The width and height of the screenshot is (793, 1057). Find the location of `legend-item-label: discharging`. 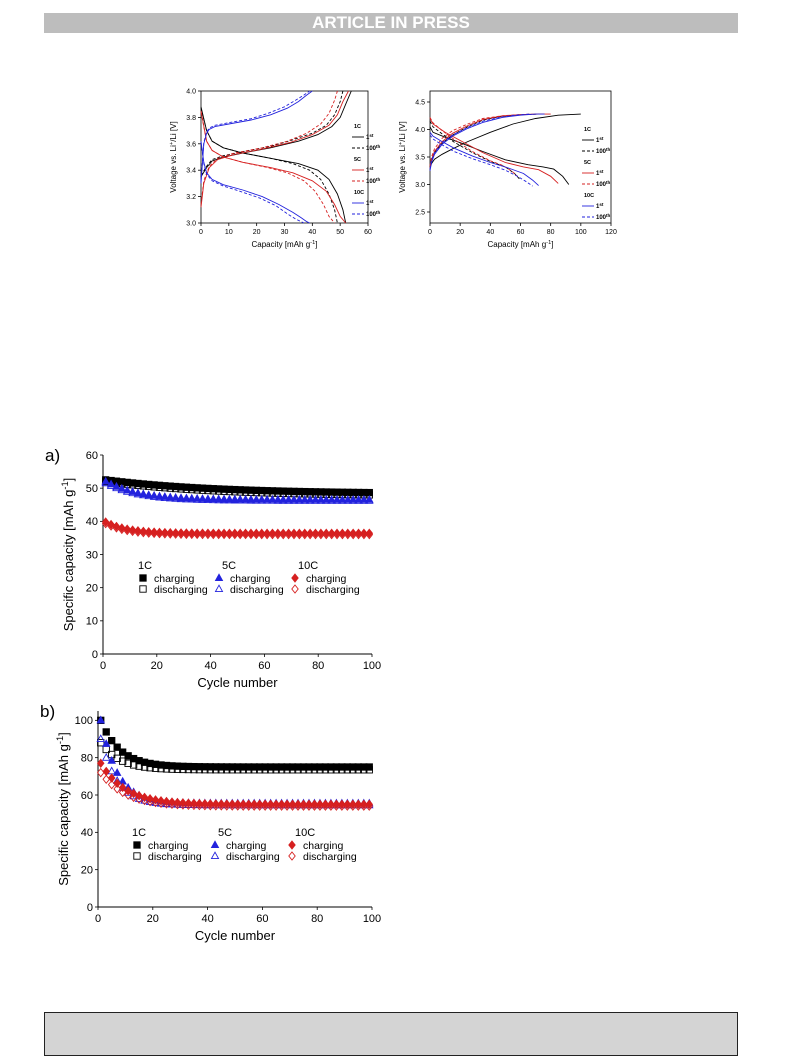

legend-item-label: discharging is located at coordinates (175, 857).